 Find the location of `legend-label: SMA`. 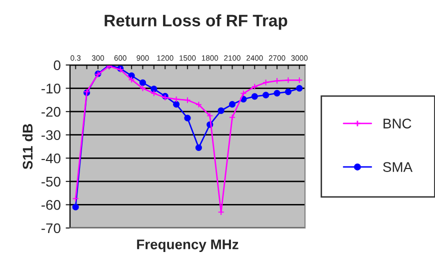

legend-label: SMA is located at coordinates (398, 167).